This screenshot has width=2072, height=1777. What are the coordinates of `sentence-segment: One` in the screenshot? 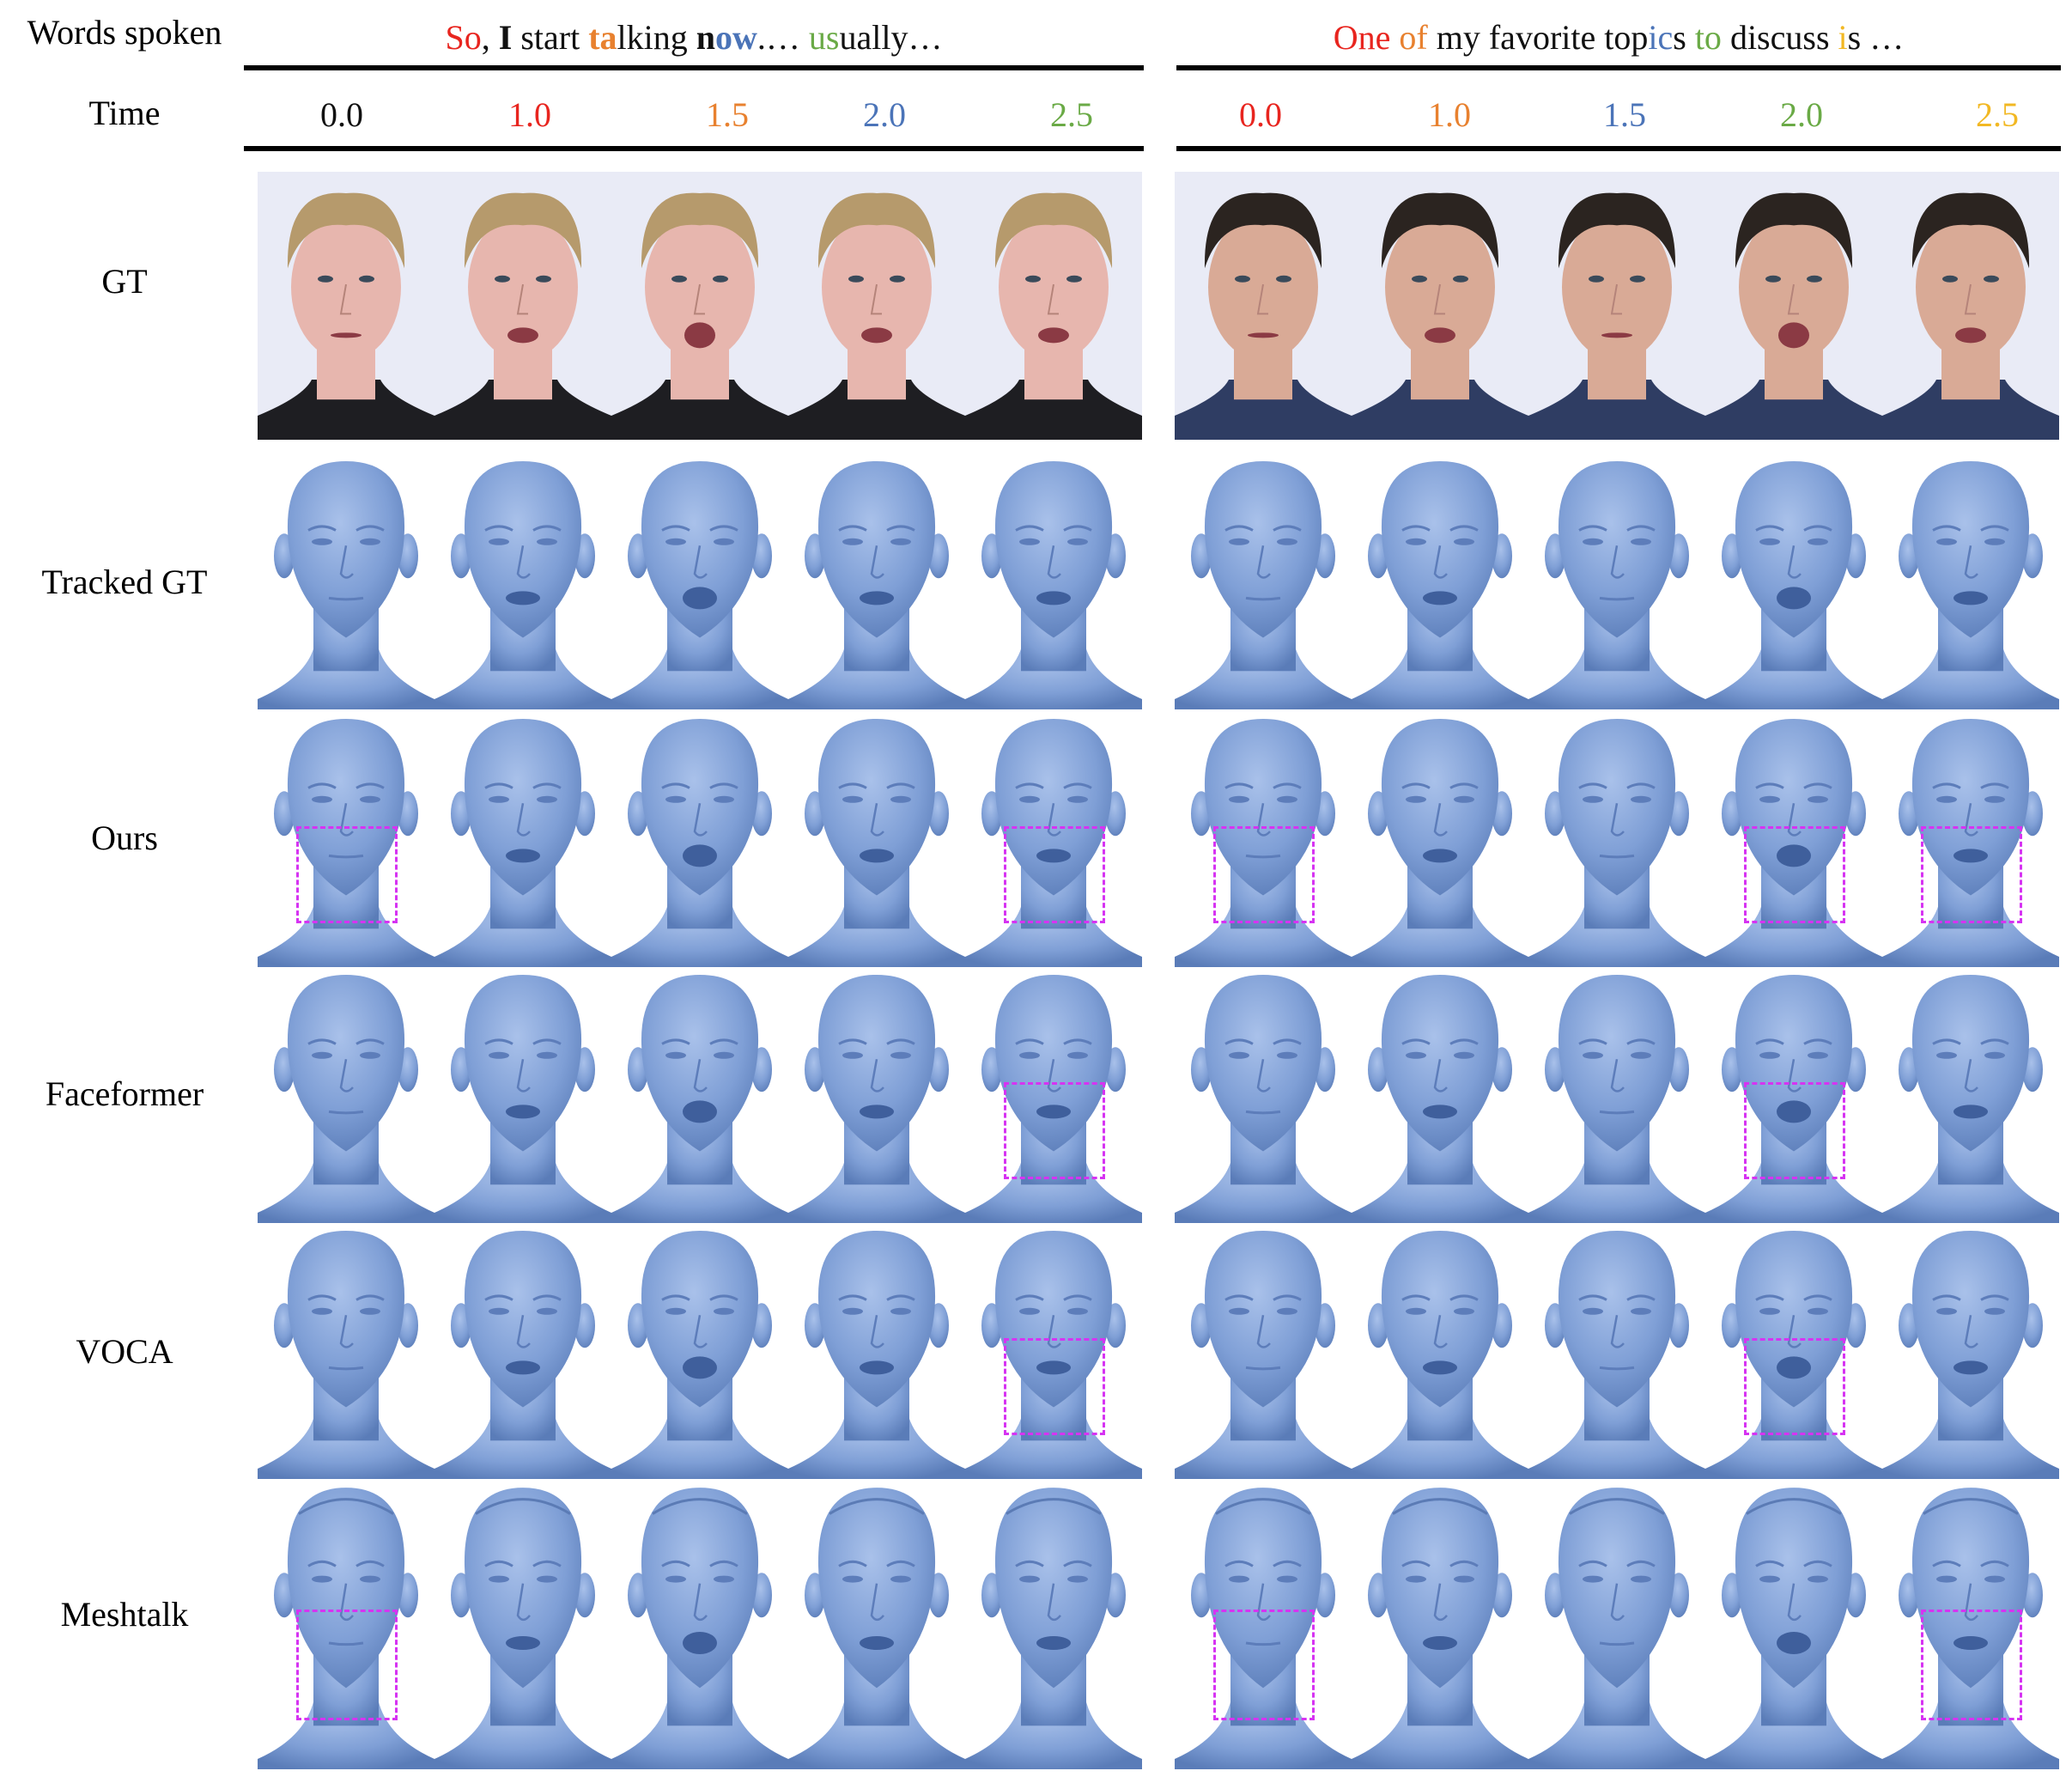 It's located at (1362, 38).